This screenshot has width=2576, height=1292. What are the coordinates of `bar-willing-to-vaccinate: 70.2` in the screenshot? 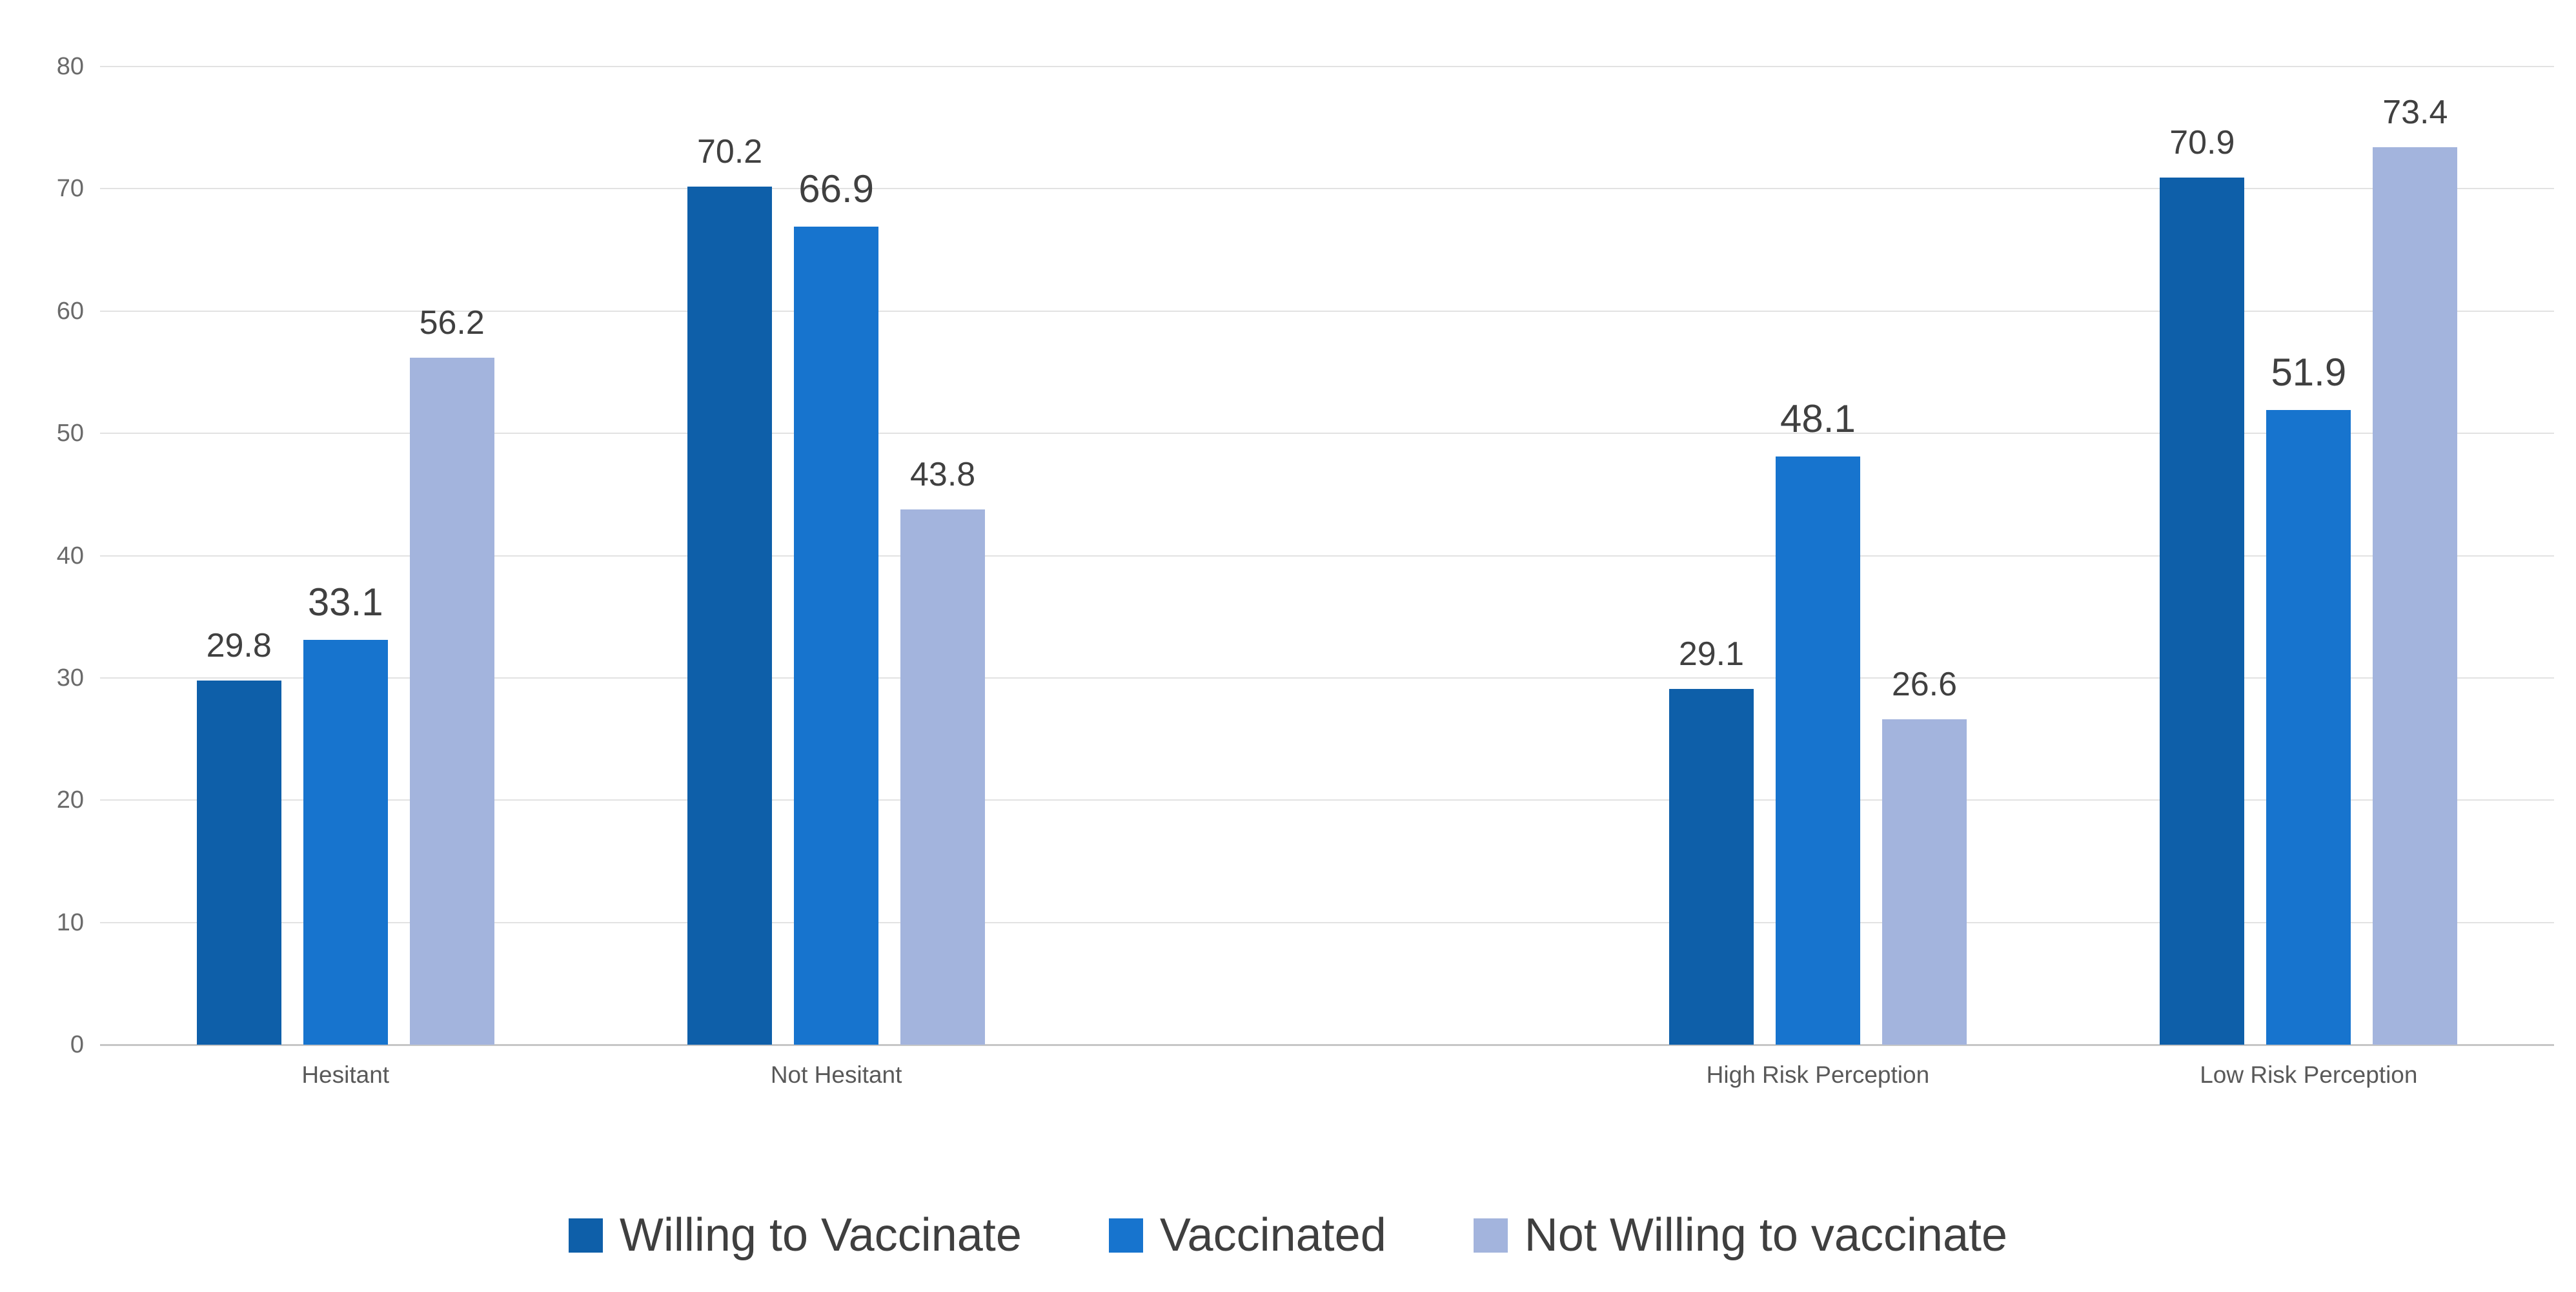 It's located at (730, 589).